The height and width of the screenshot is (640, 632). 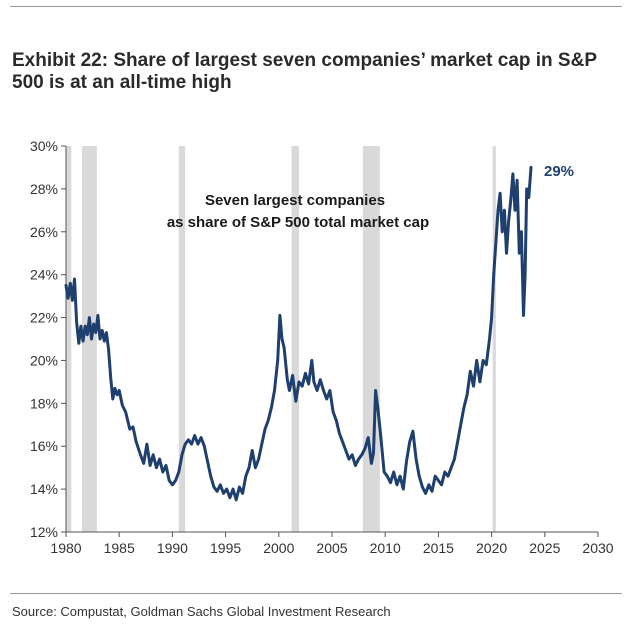 What do you see at coordinates (278, 548) in the screenshot?
I see `x-tick-label: 2000` at bounding box center [278, 548].